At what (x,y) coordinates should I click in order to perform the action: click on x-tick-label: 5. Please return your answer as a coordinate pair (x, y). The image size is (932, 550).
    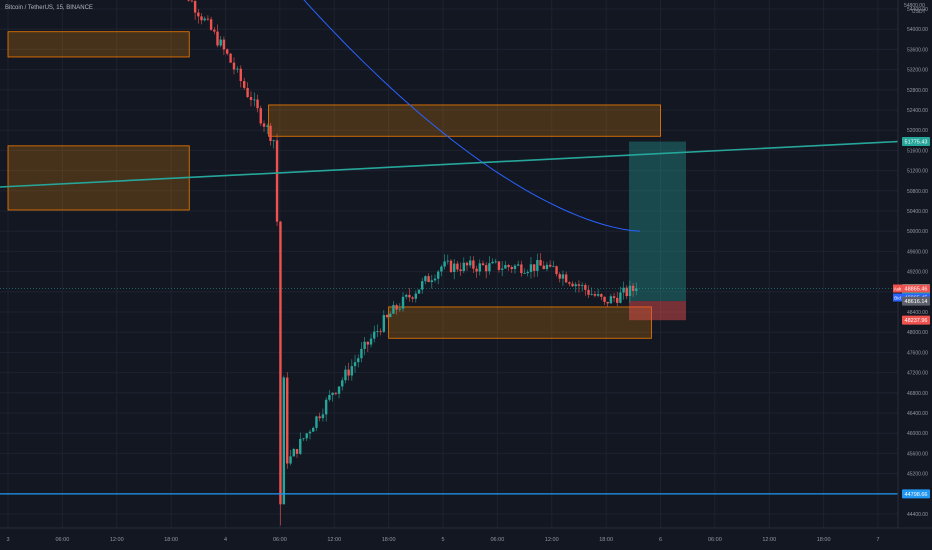
    Looking at the image, I should click on (442, 540).